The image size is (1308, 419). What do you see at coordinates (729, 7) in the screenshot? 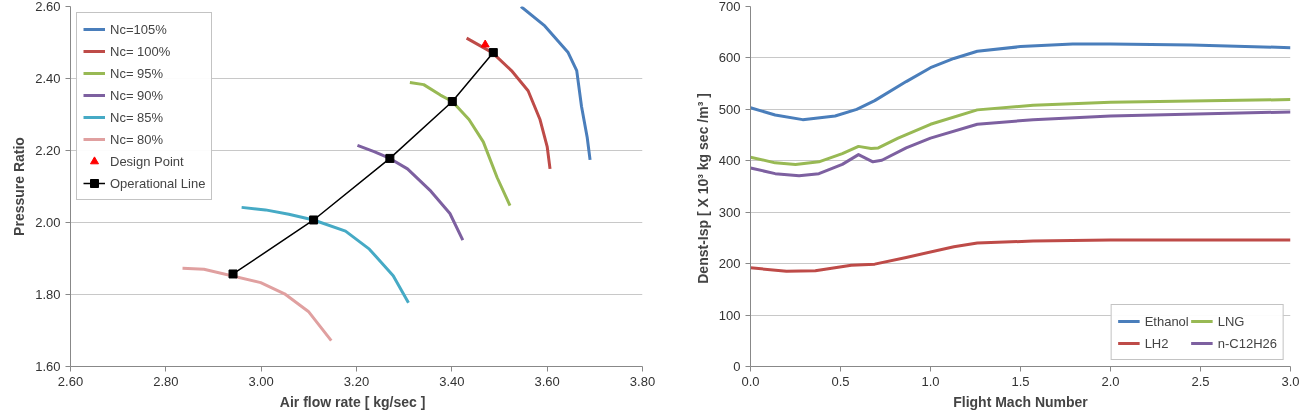
I see `y-tick-label: 700` at bounding box center [729, 7].